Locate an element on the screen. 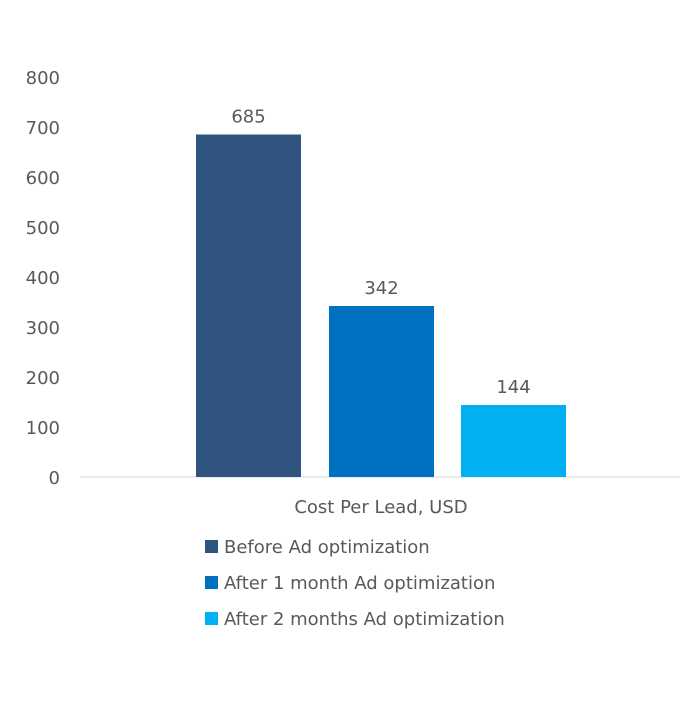 Image resolution: width=700 pixels, height=704 pixels. y-tick-label: 800 is located at coordinates (43, 78).